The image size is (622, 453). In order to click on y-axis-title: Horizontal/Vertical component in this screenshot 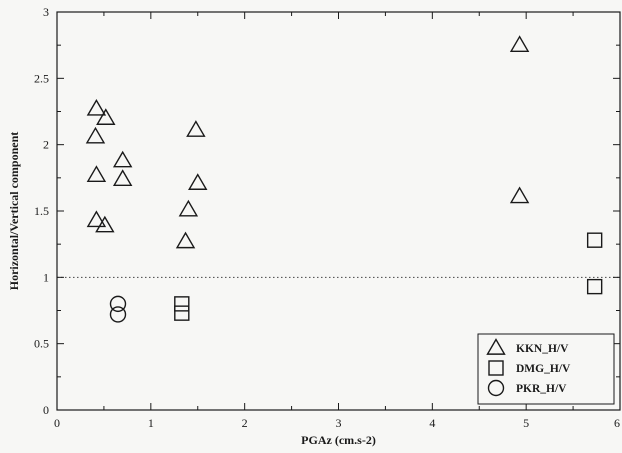, I will do `click(14, 211)`.